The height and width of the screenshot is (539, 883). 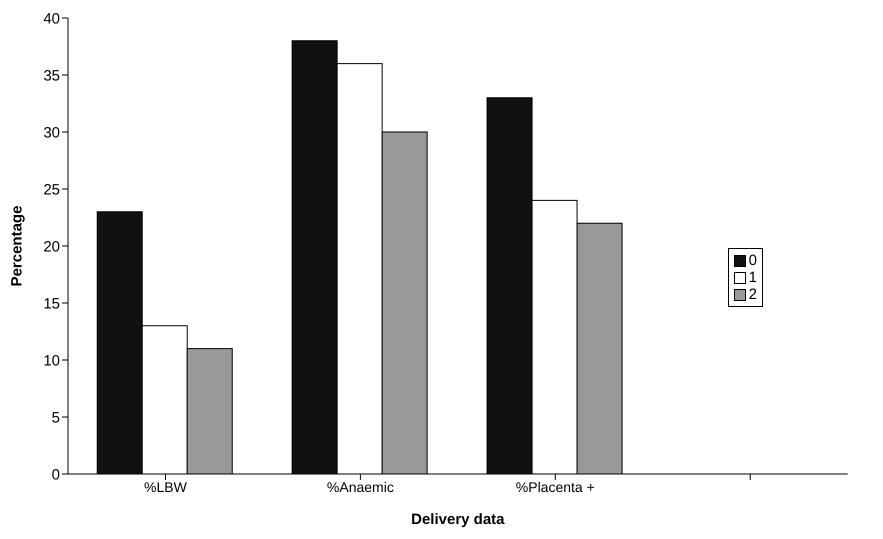 What do you see at coordinates (752, 294) in the screenshot?
I see `legend-label: 2` at bounding box center [752, 294].